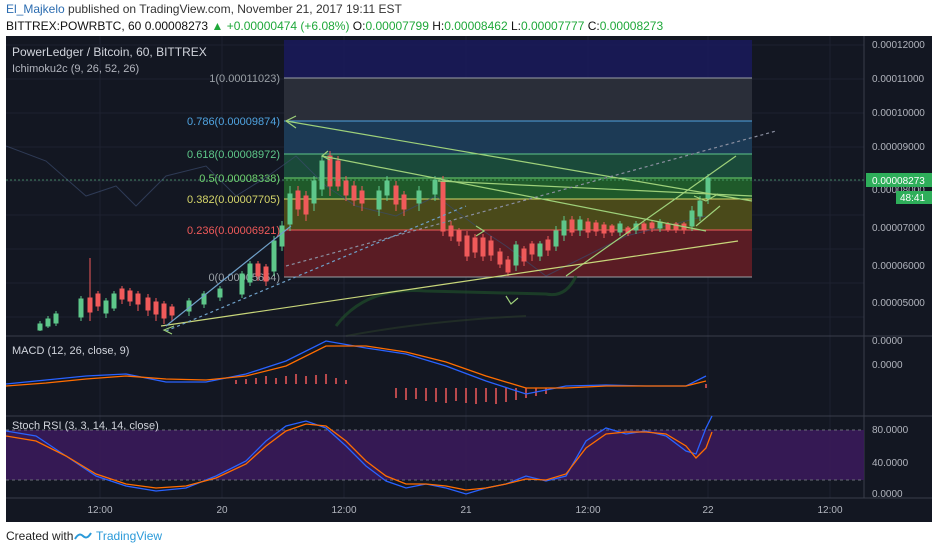  Describe the element at coordinates (438, 26) in the screenshot. I see `high-label: H:` at that location.